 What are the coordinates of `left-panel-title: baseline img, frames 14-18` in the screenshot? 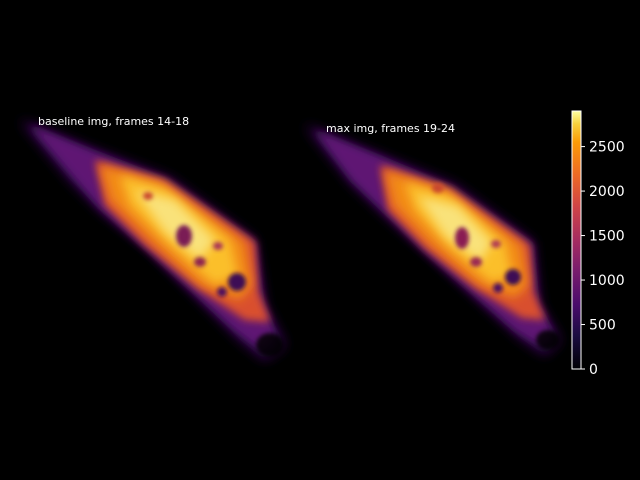 It's located at (113, 121).